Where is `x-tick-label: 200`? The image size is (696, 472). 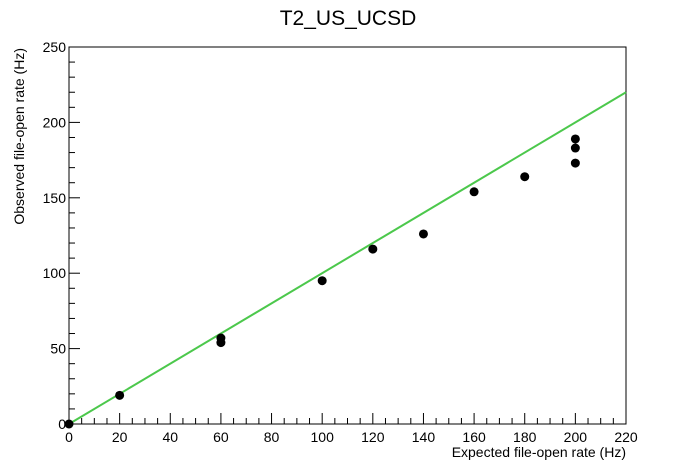 x-tick-label: 200 is located at coordinates (576, 437).